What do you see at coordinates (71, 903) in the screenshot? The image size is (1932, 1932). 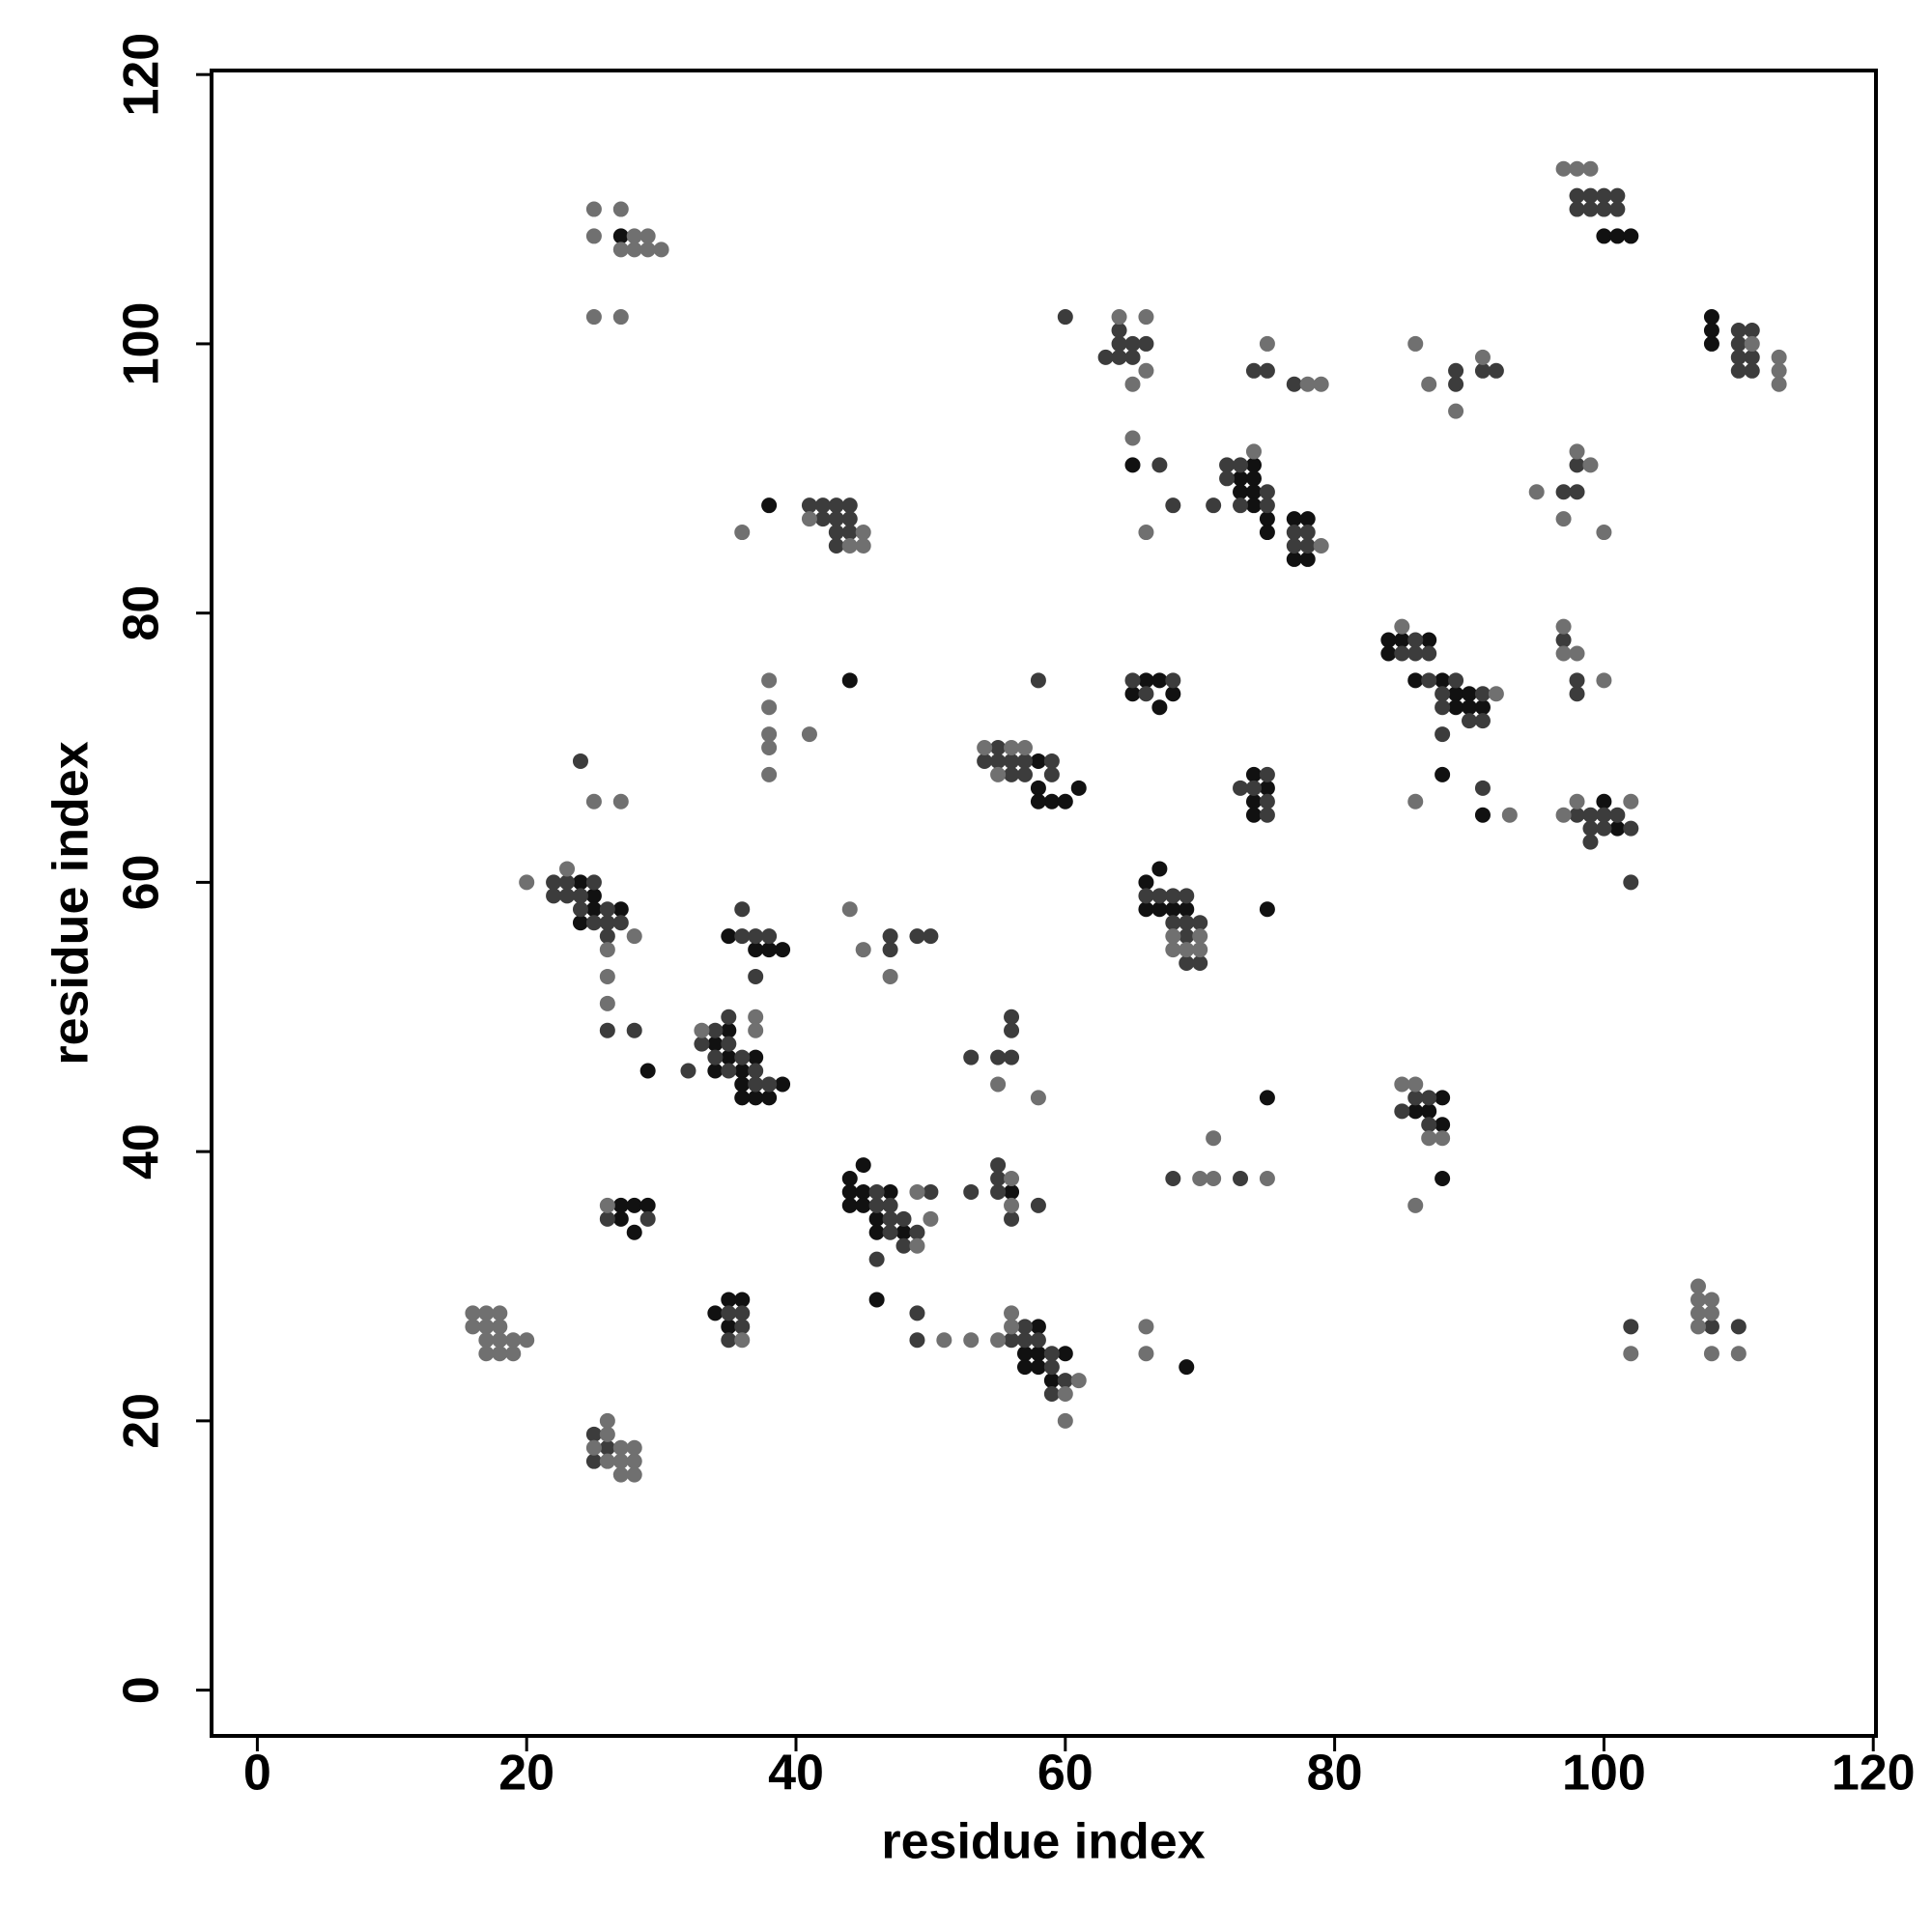 I see `y-axis-title: residue index` at bounding box center [71, 903].